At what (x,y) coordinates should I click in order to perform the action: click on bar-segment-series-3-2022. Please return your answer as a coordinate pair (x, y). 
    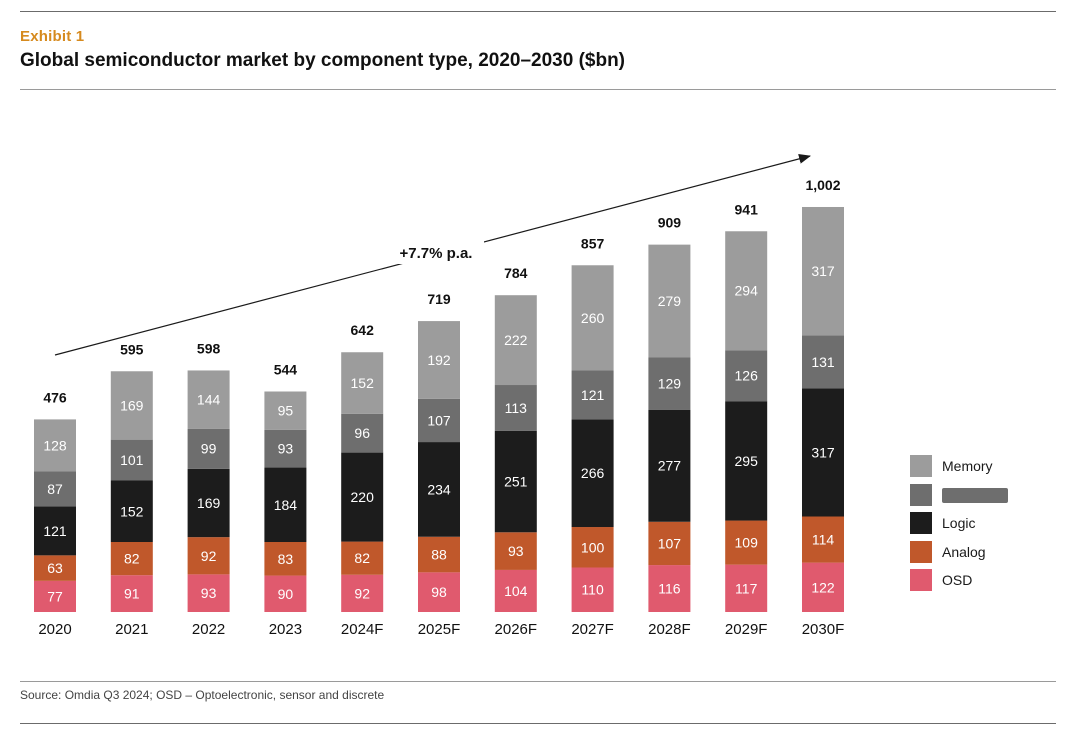
    Looking at the image, I should click on (208, 448).